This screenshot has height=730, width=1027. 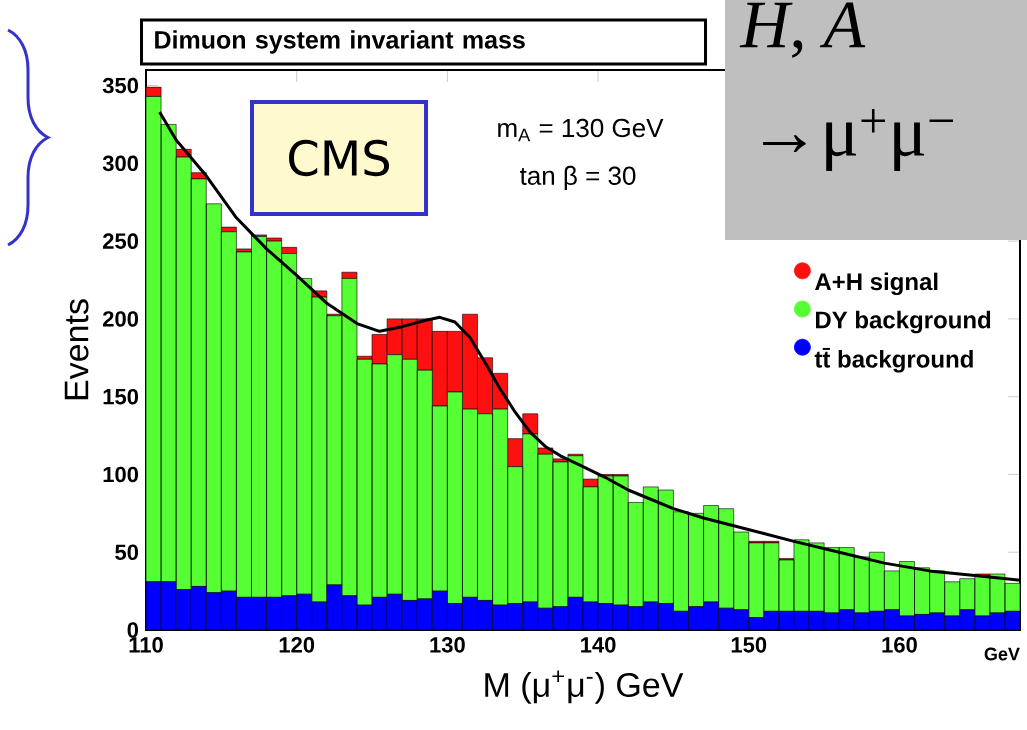 I want to click on chart-title: Dimuon system invariant mass, so click(x=340, y=42).